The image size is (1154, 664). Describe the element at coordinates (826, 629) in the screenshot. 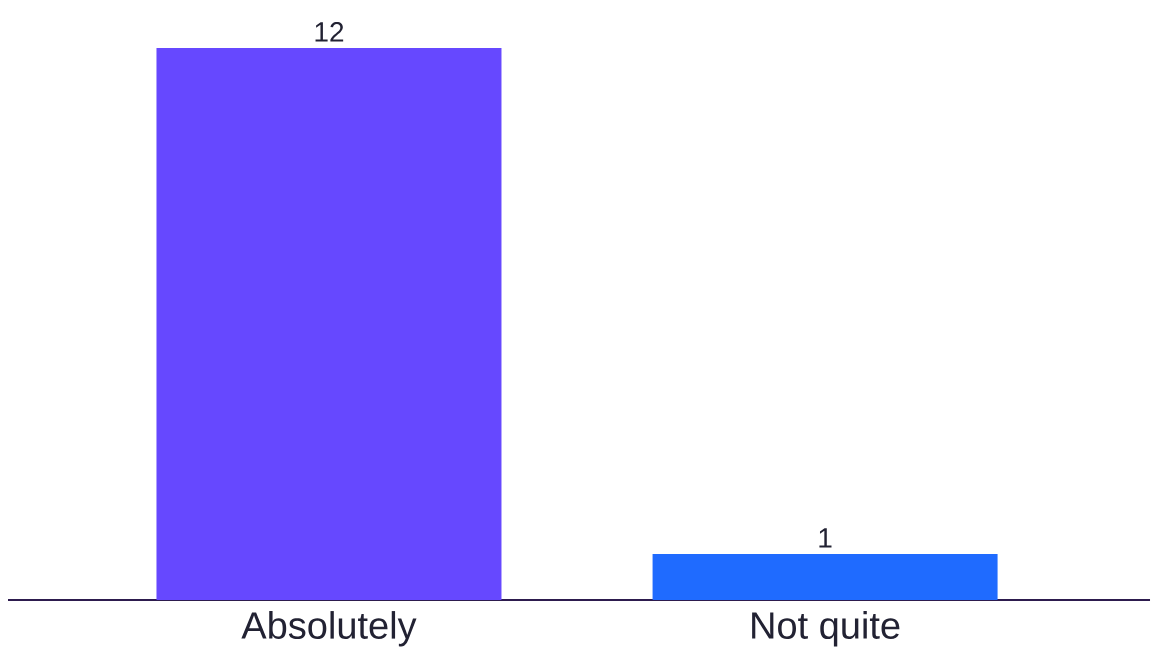

I see `x-tick-label: Not quite` at that location.